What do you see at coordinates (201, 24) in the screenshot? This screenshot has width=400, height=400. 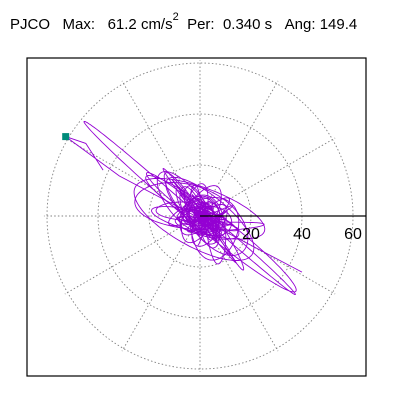 I see `per-label: Per:` at bounding box center [201, 24].